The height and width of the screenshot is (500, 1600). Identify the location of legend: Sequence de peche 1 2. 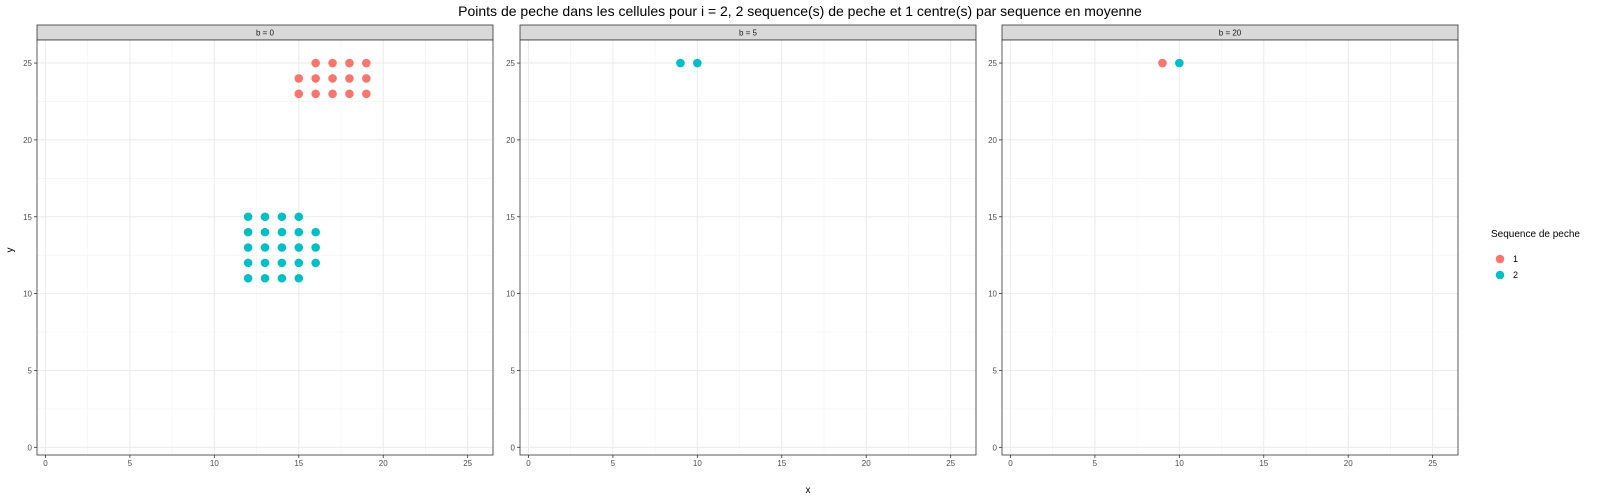
(1535, 254).